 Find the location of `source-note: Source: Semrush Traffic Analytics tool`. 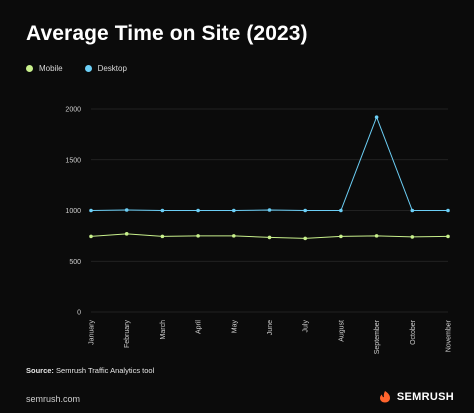

source-note: Source: Semrush Traffic Analytics tool is located at coordinates (90, 370).